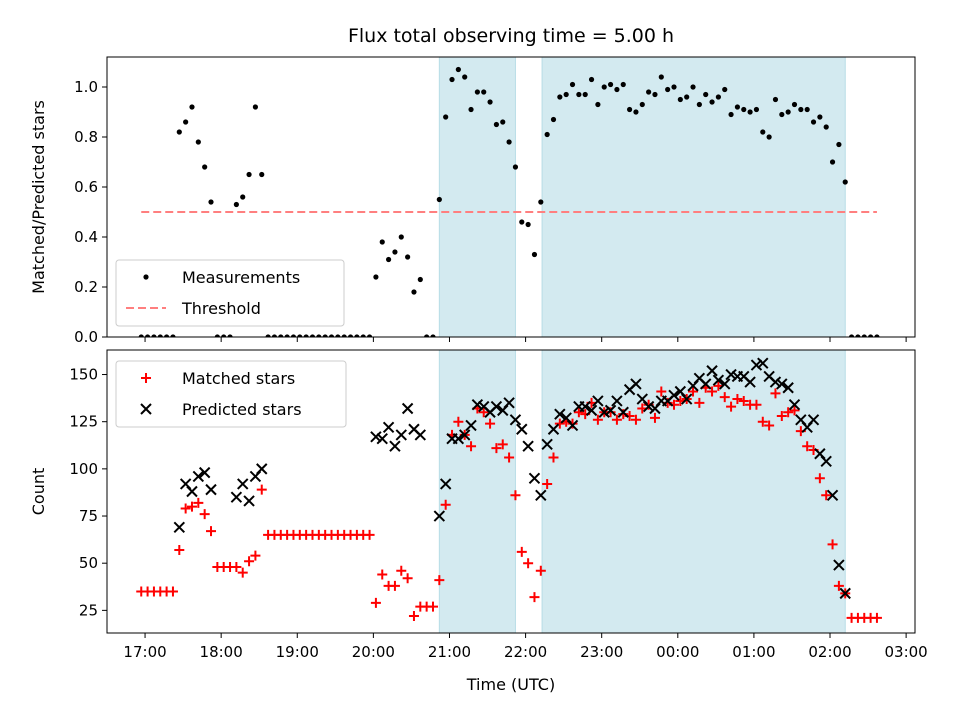 This screenshot has width=960, height=720. I want to click on y-axis-label: Matched/Predicted stars, so click(38, 197).